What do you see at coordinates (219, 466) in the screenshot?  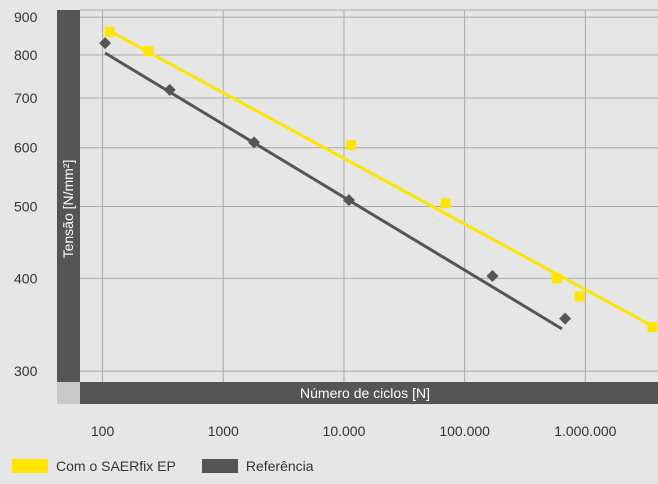 I see `legend-swatch-referencia` at bounding box center [219, 466].